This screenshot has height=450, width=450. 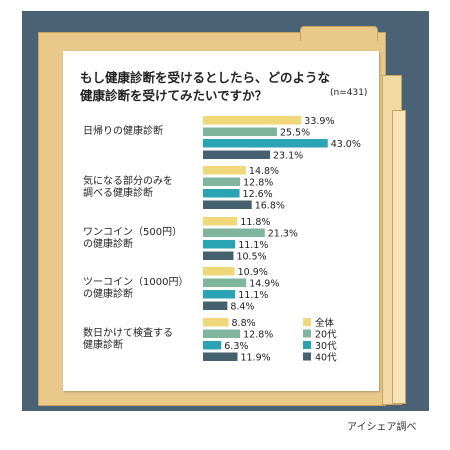 I want to click on value-label: 43.0%, so click(x=346, y=144).